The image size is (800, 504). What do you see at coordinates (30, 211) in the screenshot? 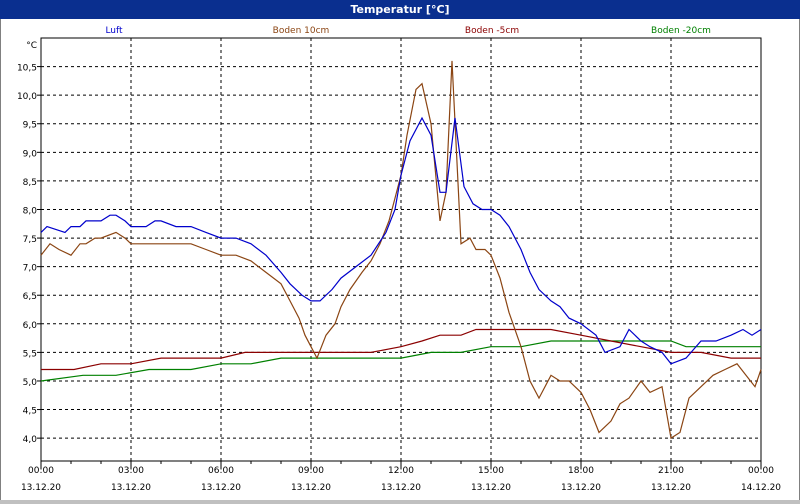
I see `y-tick-label: 8,0` at bounding box center [30, 211].